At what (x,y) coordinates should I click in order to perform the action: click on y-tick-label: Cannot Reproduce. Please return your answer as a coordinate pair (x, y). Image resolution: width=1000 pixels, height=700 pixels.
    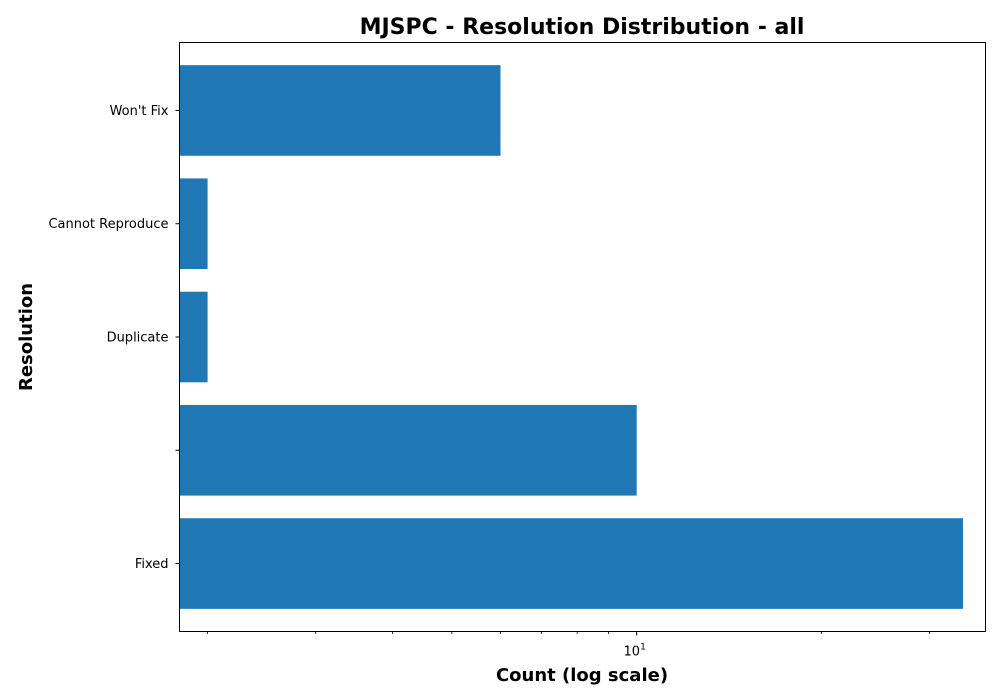
    Looking at the image, I should click on (108, 224).